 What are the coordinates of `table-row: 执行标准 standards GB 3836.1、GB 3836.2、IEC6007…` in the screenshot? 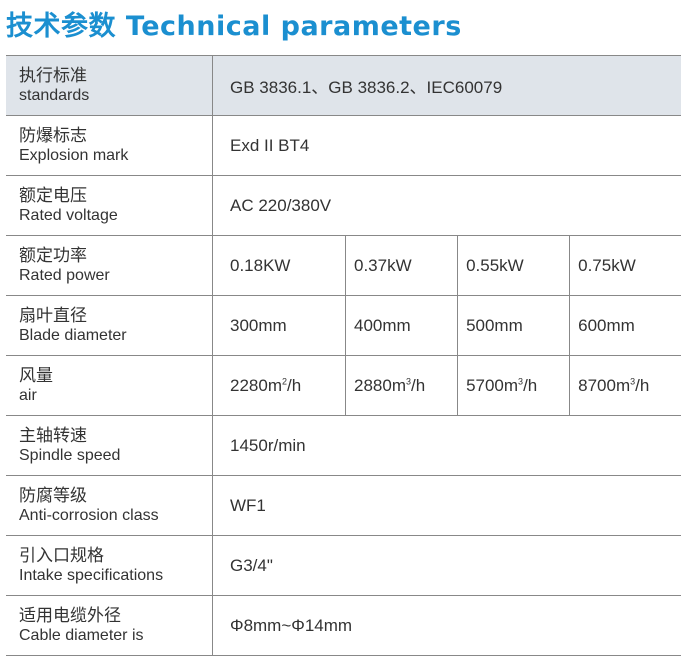 It's located at (343, 85).